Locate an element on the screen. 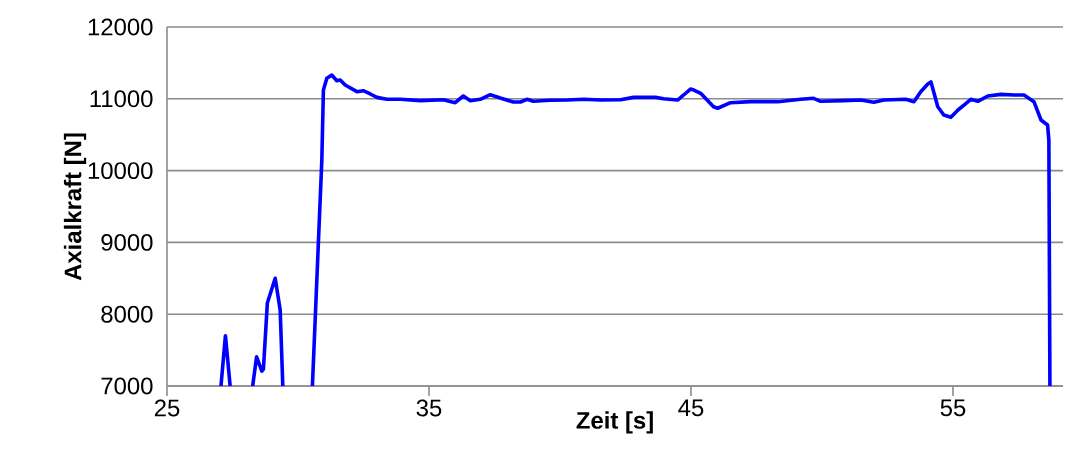  x-tick-label: 35 is located at coordinates (429, 408).